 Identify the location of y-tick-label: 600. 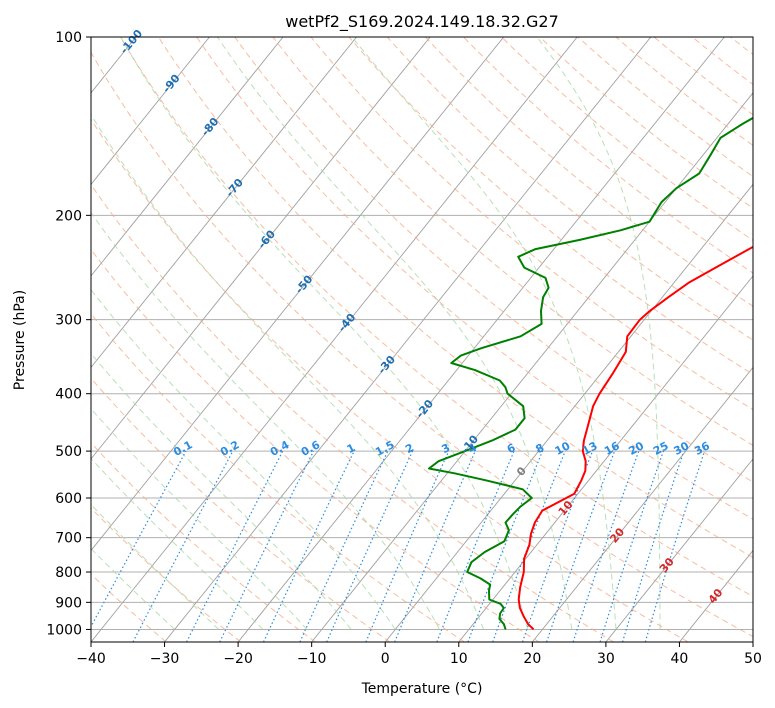
(68, 499).